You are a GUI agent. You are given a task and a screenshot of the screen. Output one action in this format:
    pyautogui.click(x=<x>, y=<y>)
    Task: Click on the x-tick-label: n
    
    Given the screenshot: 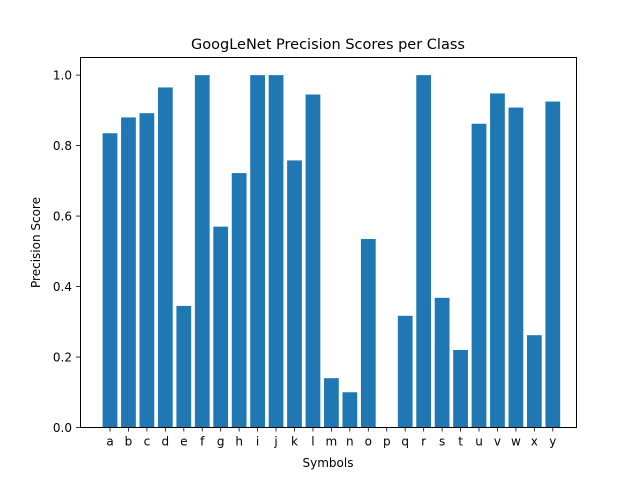 What is the action you would take?
    pyautogui.click(x=350, y=442)
    